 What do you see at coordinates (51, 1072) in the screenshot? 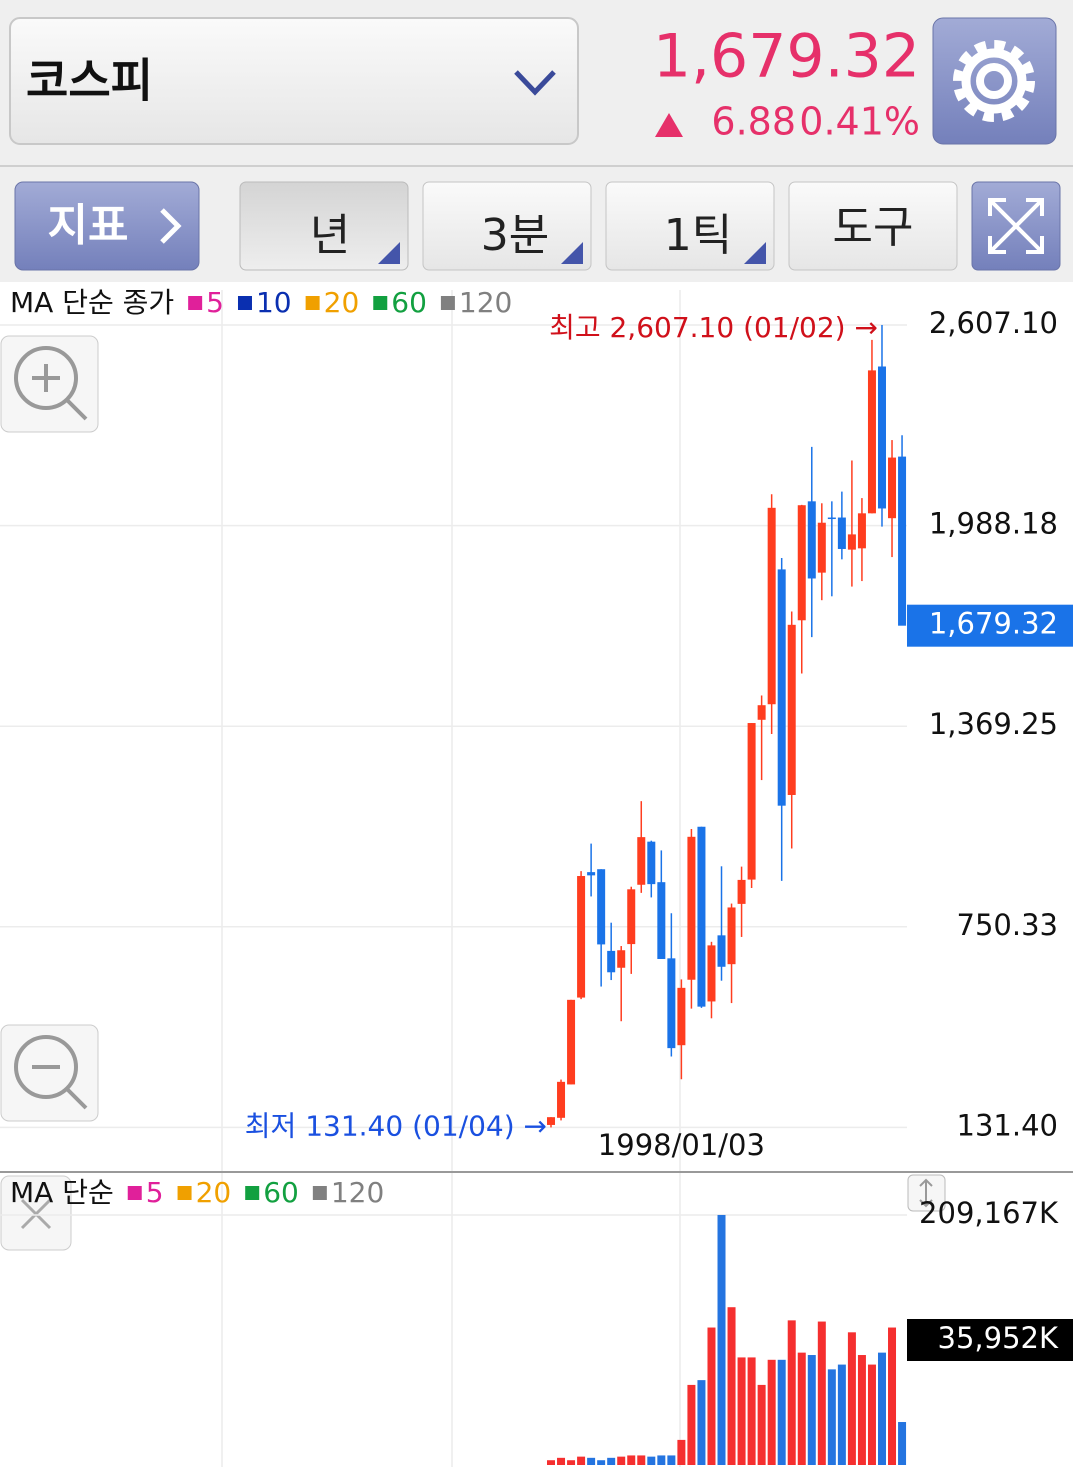
I see `zoom-out-icon` at bounding box center [51, 1072].